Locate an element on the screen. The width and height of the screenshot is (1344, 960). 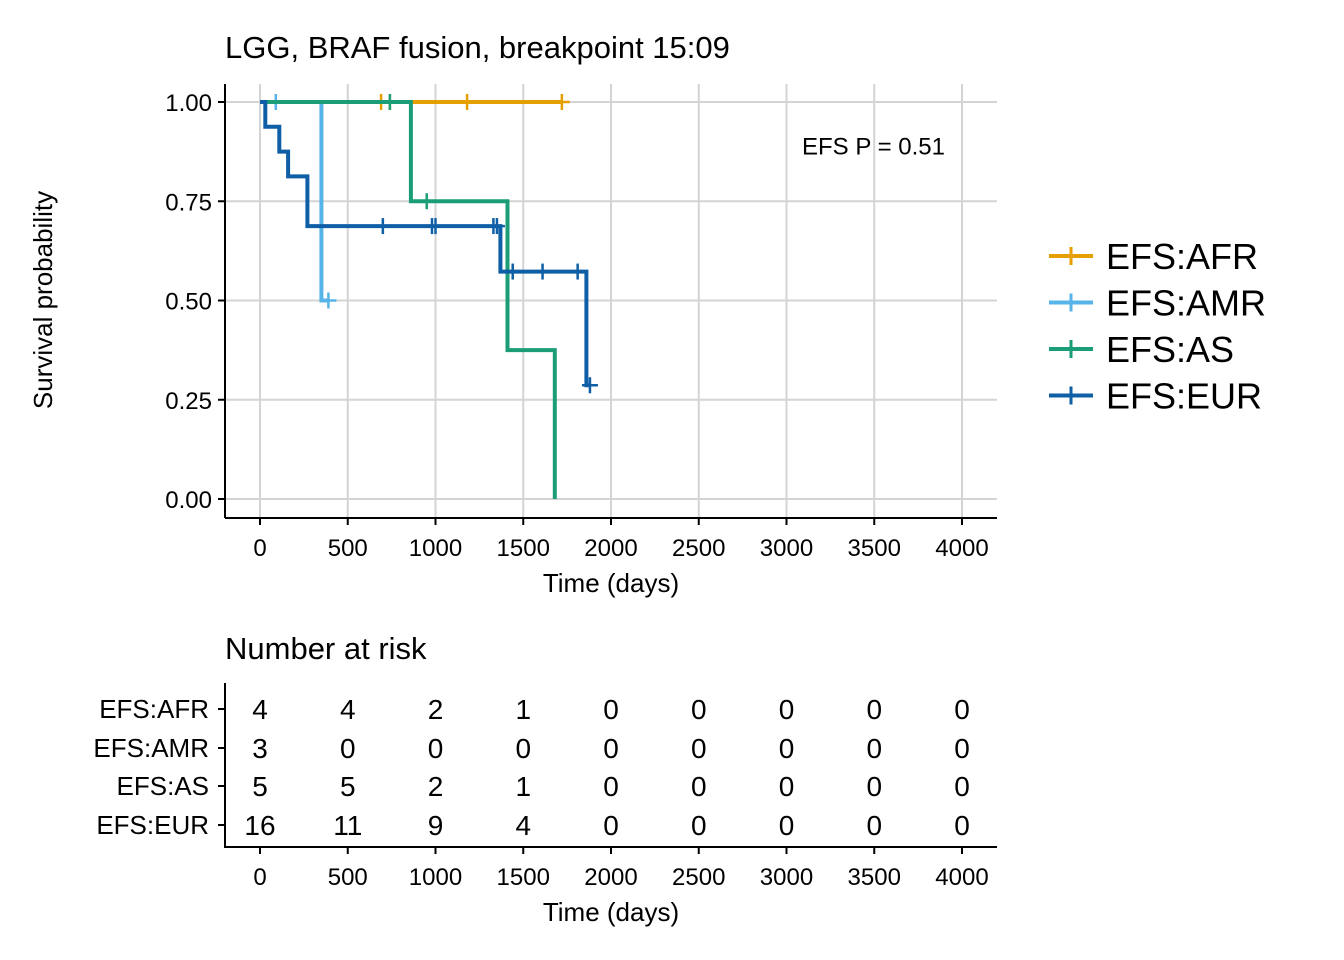
km-x-tick-label: 1000 is located at coordinates (435, 548).